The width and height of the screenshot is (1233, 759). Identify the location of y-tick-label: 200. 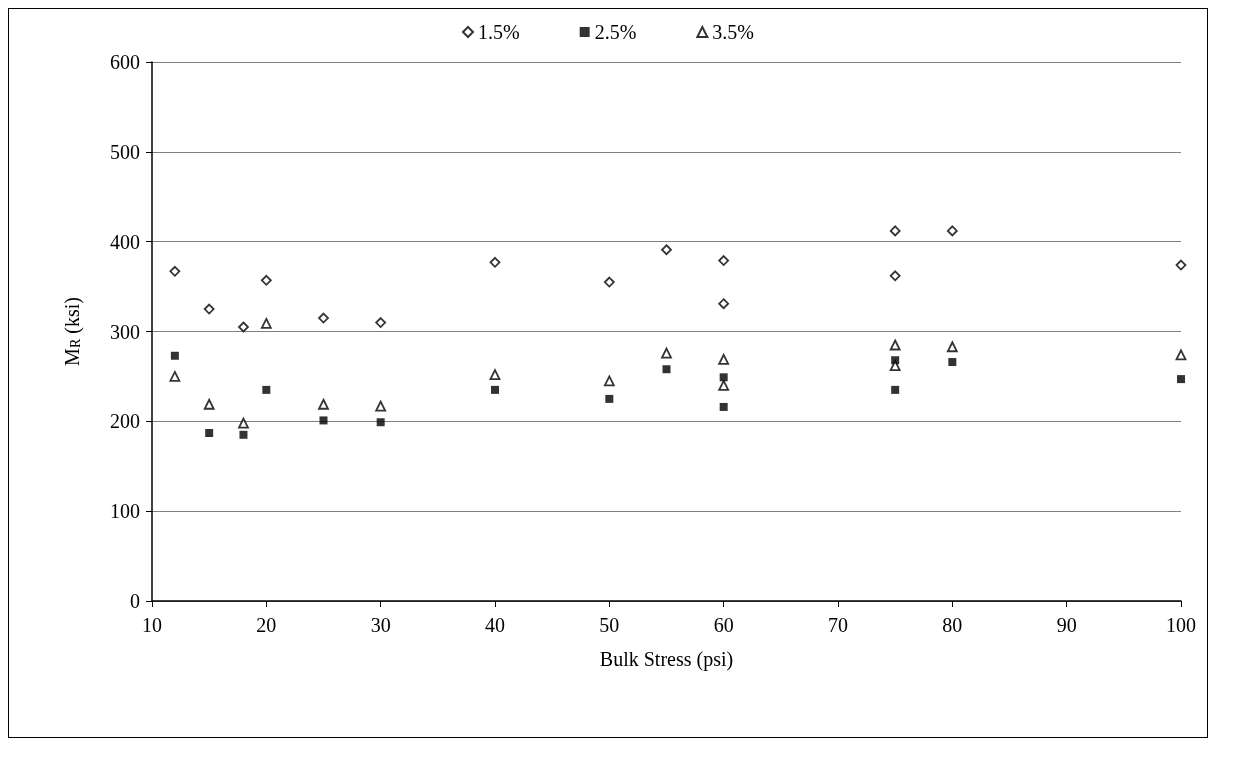
(125, 421).